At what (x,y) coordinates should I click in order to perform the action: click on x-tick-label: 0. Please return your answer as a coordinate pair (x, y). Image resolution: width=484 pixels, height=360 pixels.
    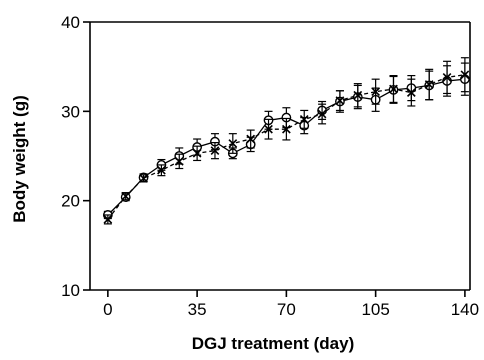
    Looking at the image, I should click on (107, 309).